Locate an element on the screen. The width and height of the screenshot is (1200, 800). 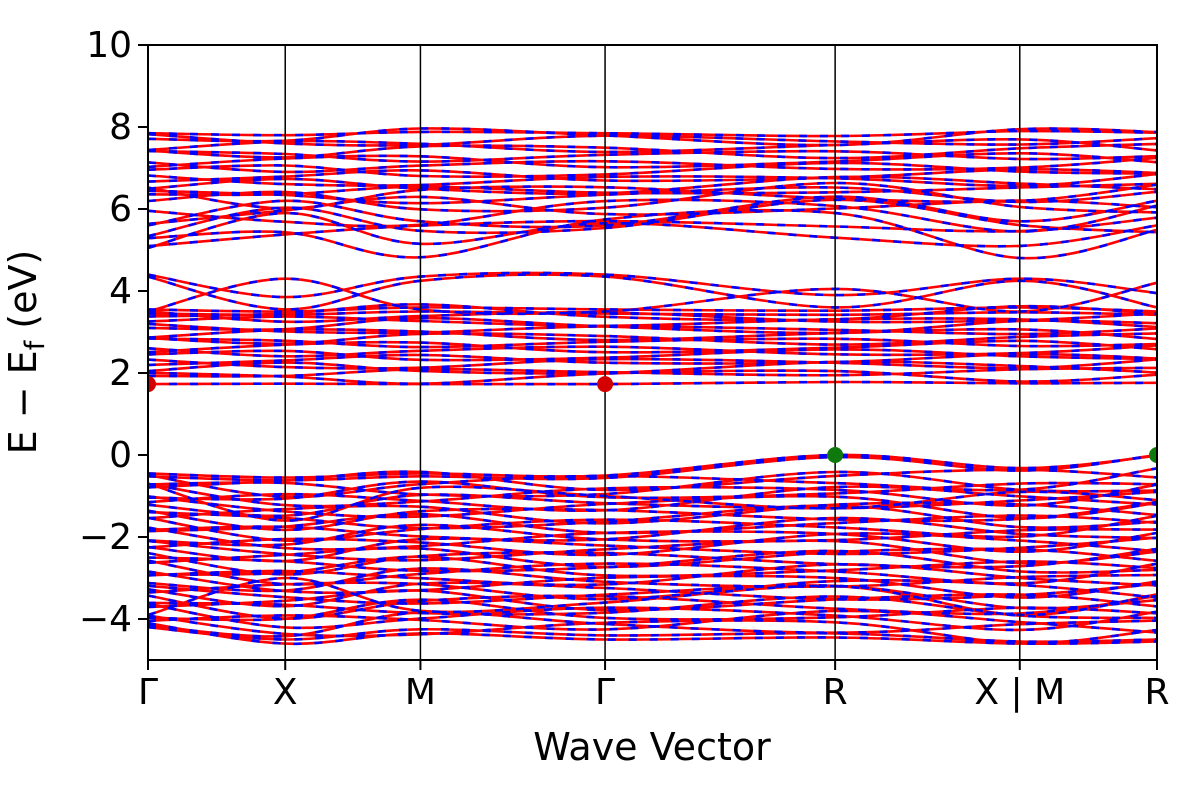
y-tick-label: 2 is located at coordinates (120, 373).